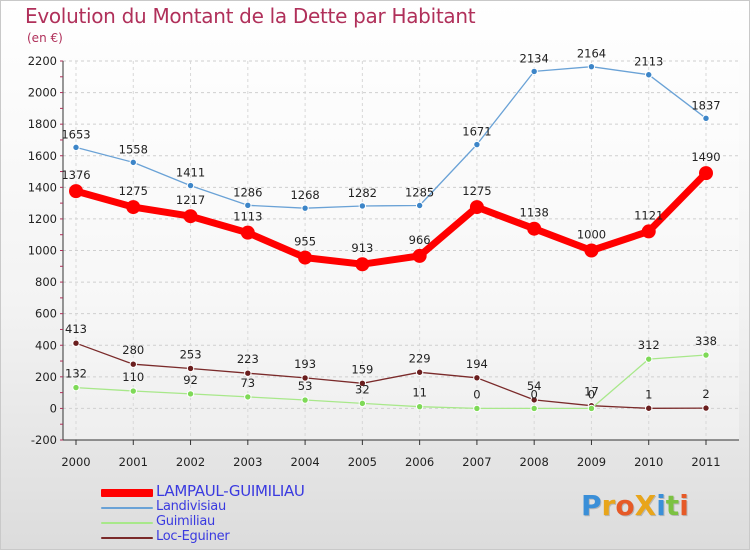 This screenshot has width=750, height=551. Describe the element at coordinates (133, 377) in the screenshot. I see `data-label: 110` at that location.